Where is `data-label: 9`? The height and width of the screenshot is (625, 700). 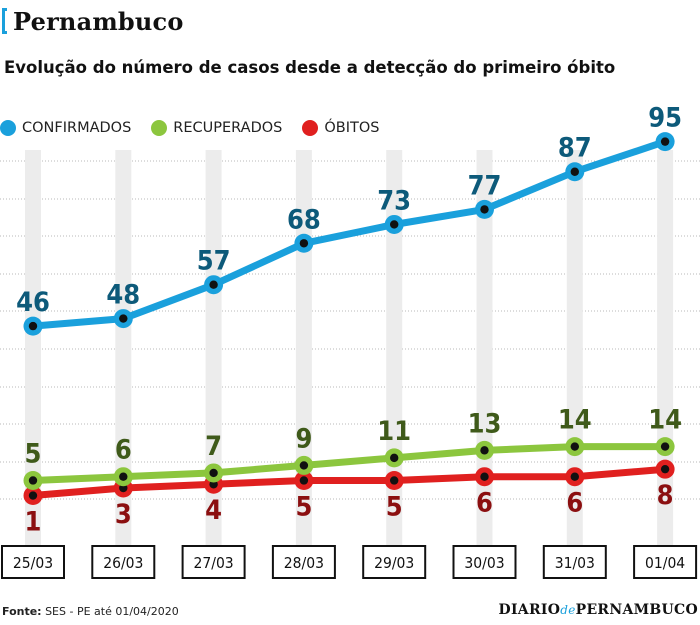
data-label: 9 is located at coordinates (303, 438).